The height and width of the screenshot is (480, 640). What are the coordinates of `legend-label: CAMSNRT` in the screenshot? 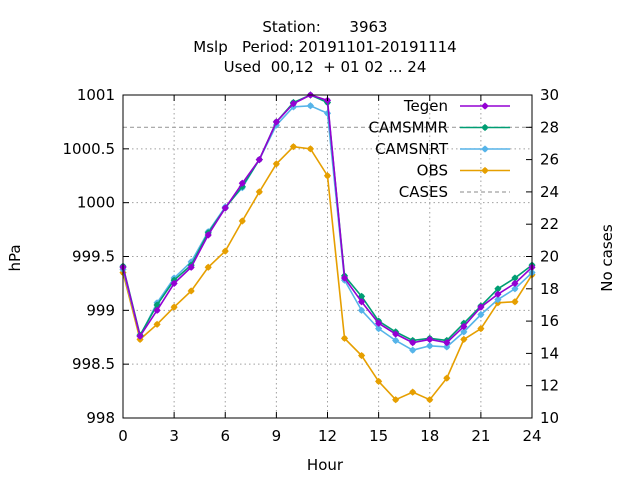 It's located at (412, 149).